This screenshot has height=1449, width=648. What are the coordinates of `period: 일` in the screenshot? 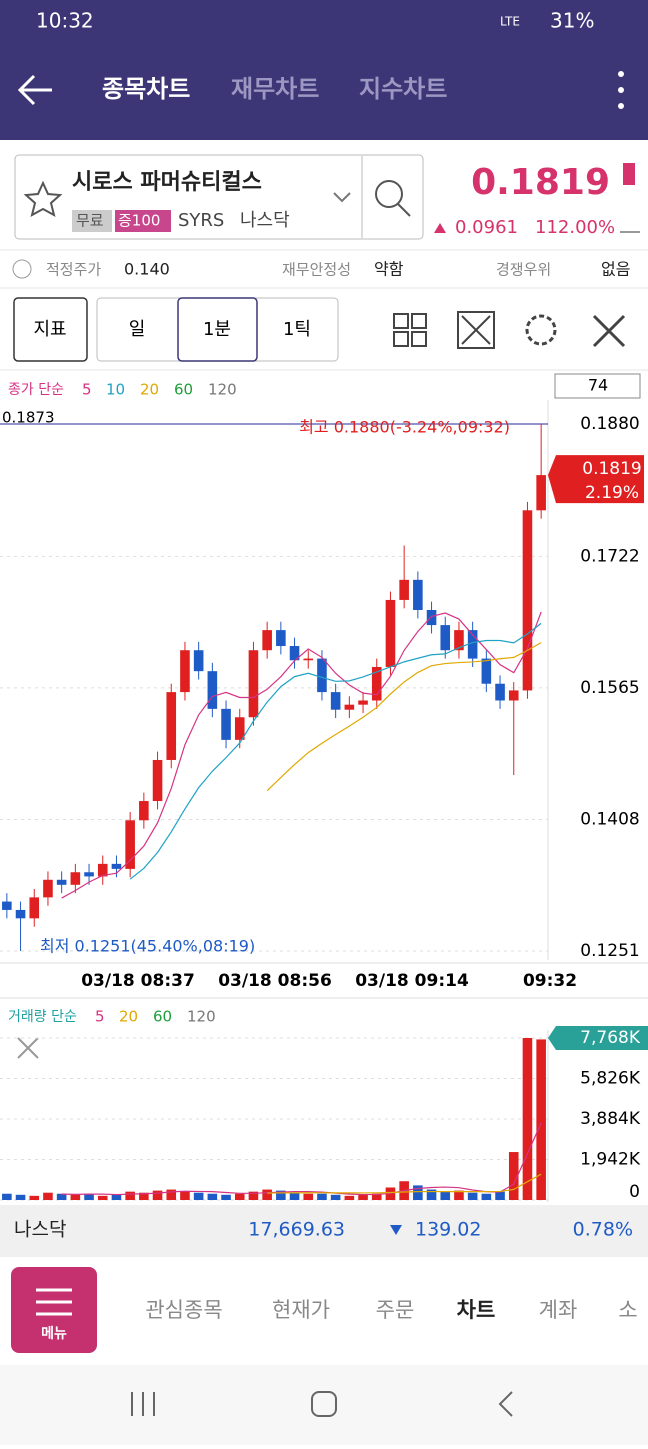 It's located at (137, 329).